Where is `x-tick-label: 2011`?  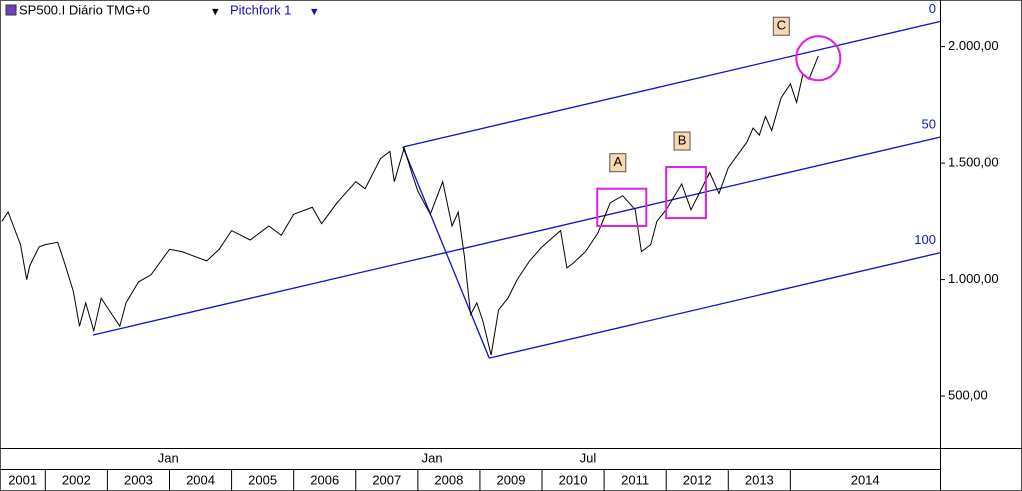 x-tick-label: 2011 is located at coordinates (635, 479).